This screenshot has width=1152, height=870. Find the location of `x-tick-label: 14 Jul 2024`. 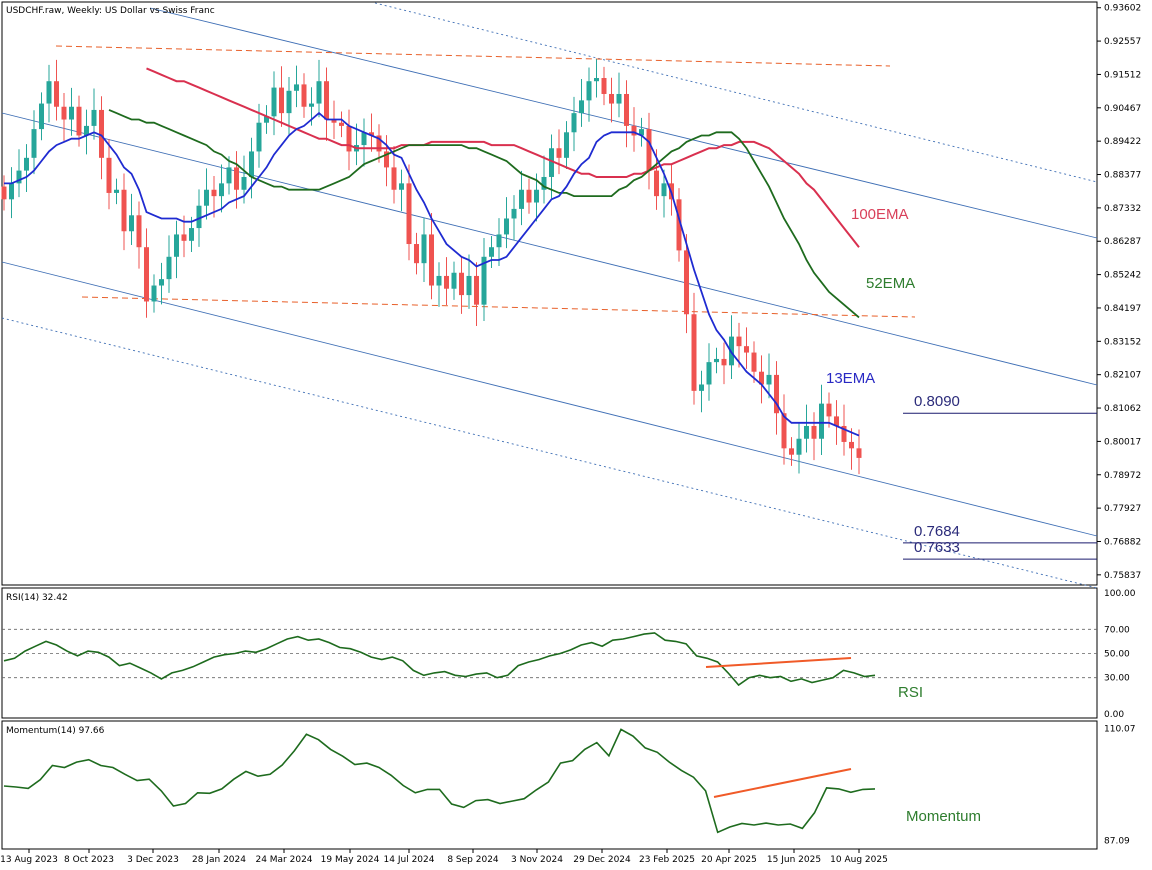

x-tick-label: 14 Jul 2024 is located at coordinates (409, 860).